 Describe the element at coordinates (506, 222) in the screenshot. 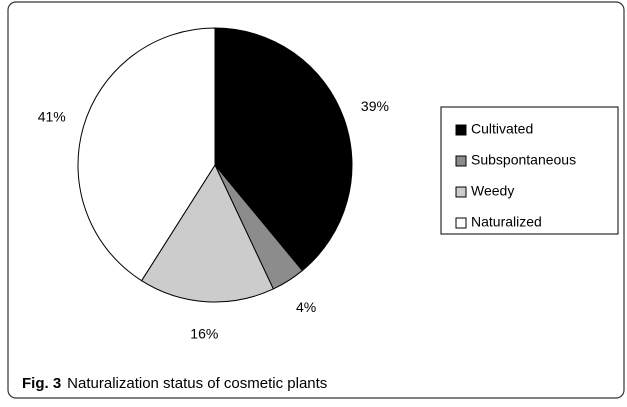

I see `legend-label: Naturalized` at that location.